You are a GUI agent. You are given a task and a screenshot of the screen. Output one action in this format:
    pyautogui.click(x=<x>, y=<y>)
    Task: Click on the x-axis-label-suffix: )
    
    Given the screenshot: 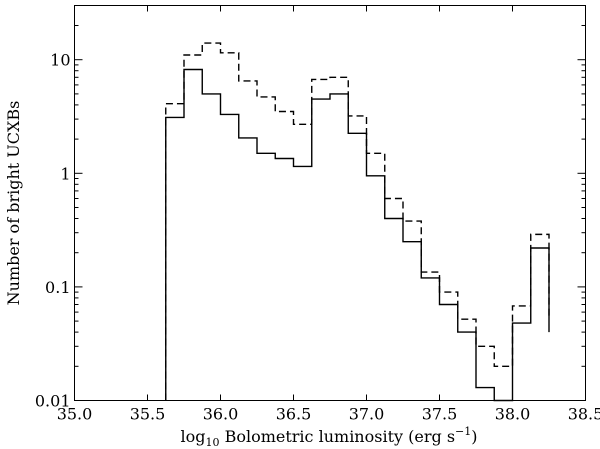 What is the action you would take?
    pyautogui.click(x=474, y=436)
    